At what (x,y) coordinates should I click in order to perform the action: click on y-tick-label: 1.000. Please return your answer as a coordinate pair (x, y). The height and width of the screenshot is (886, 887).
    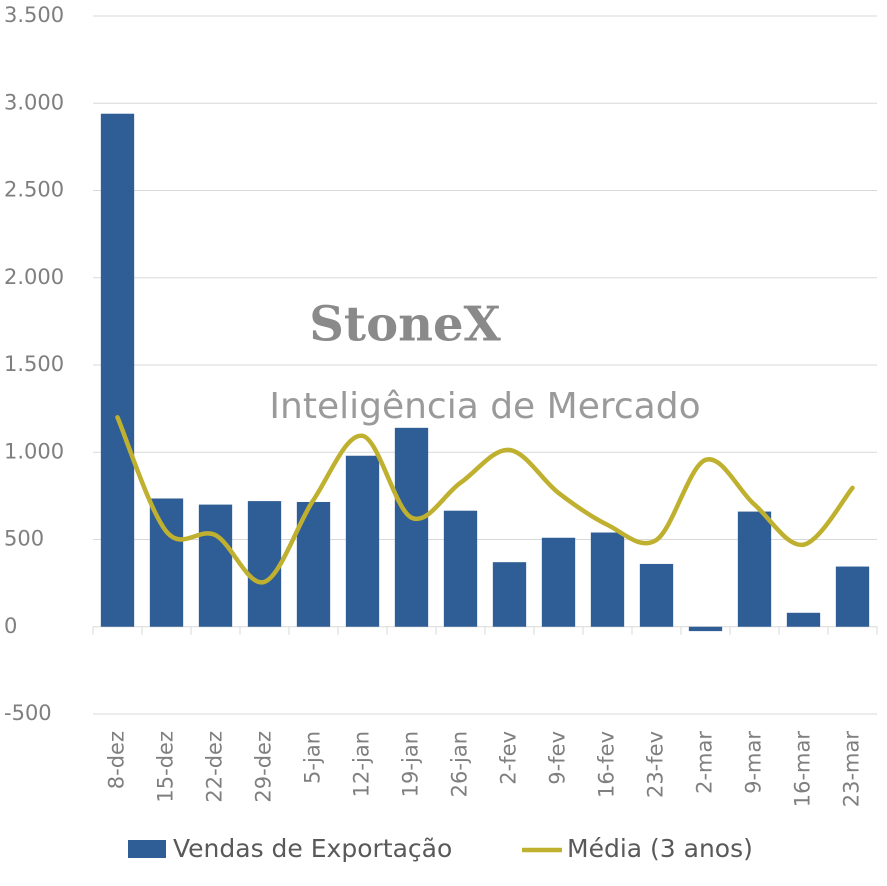
    Looking at the image, I should click on (34, 451).